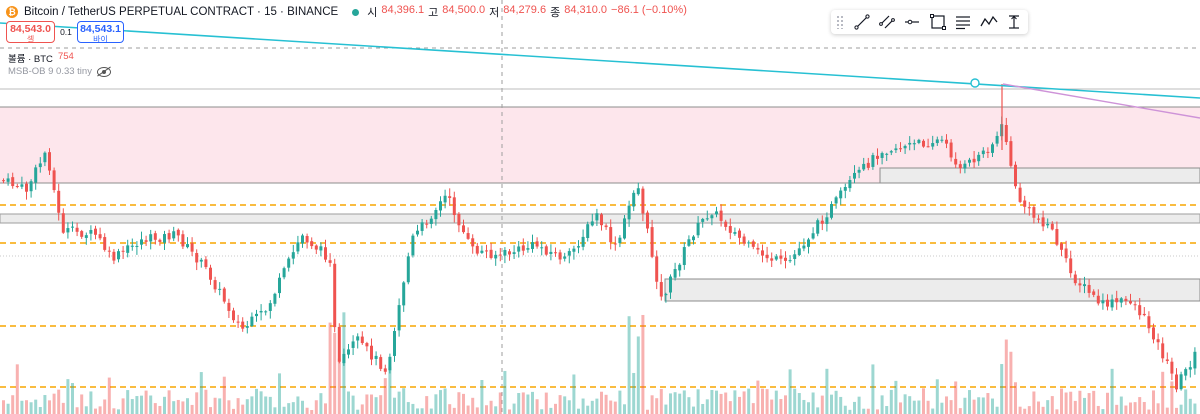  I want to click on price-change: −86.1 (−0.10%), so click(649, 10).